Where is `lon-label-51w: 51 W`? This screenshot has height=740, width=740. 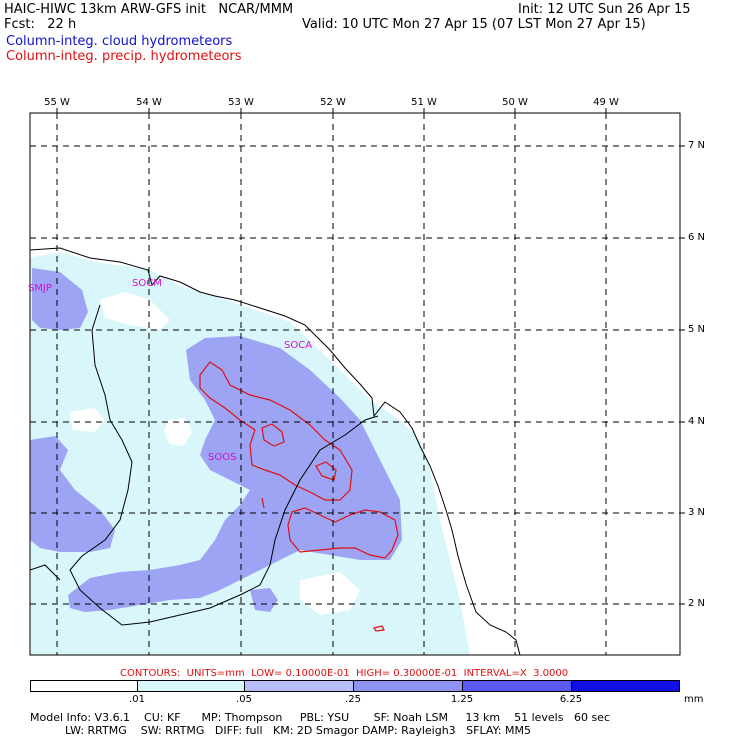 lon-label-51w: 51 W is located at coordinates (424, 102).